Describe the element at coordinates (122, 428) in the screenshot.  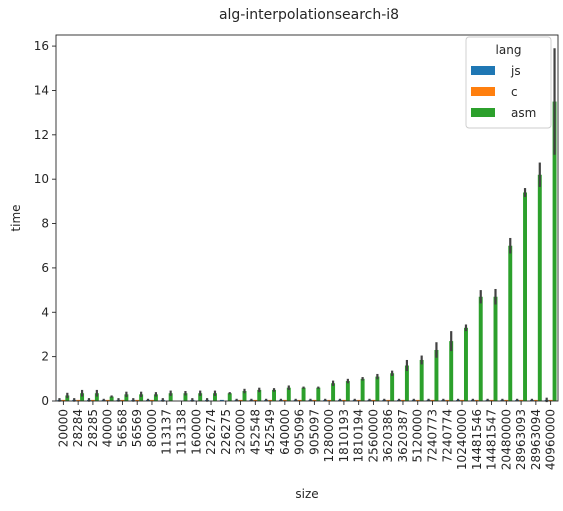
I see `x-tick-label: 56568` at that location.